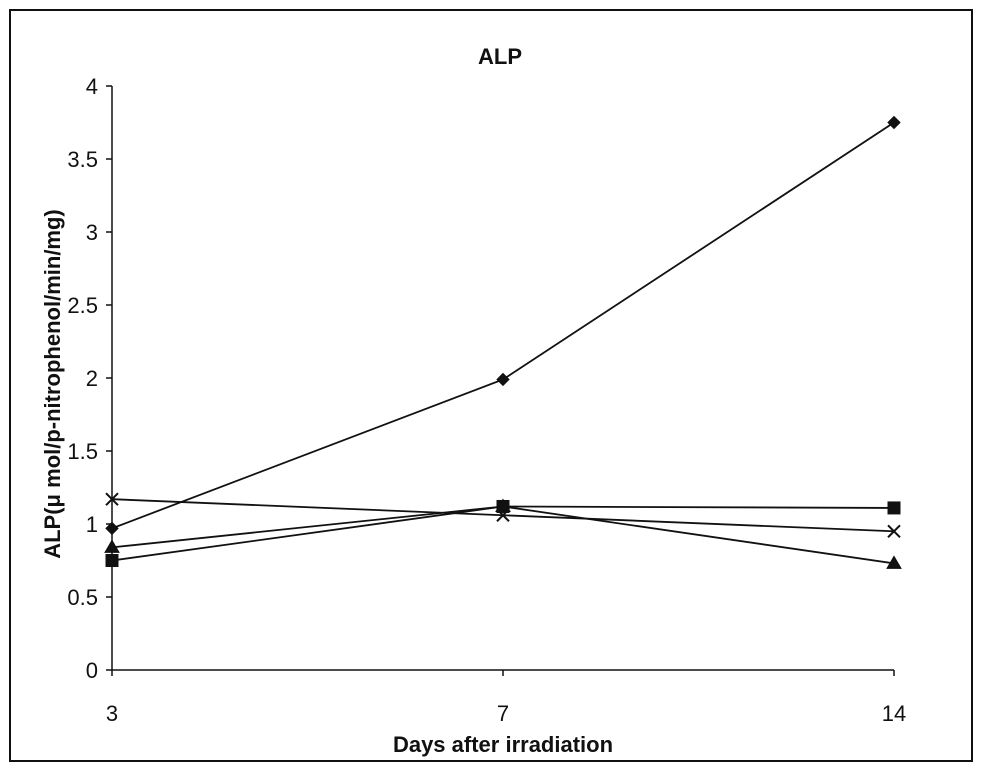  What do you see at coordinates (92, 670) in the screenshot?
I see `y-tick-label: 0` at bounding box center [92, 670].